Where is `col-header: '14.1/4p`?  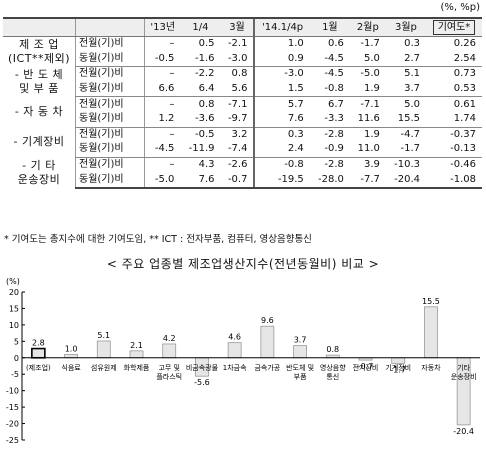 col-header: '14.1/4p is located at coordinates (281, 27).